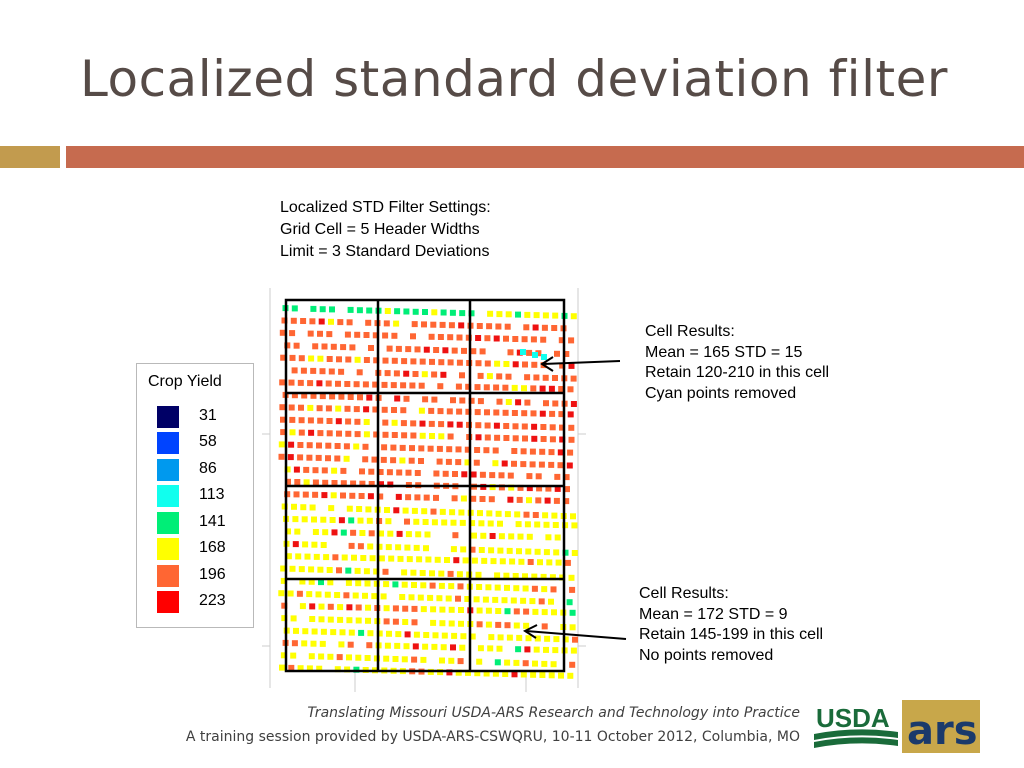 The image size is (1024, 768). I want to click on crop-yield-legend: Crop Yield 31 58 86 113 141 168 196 223, so click(195, 495).